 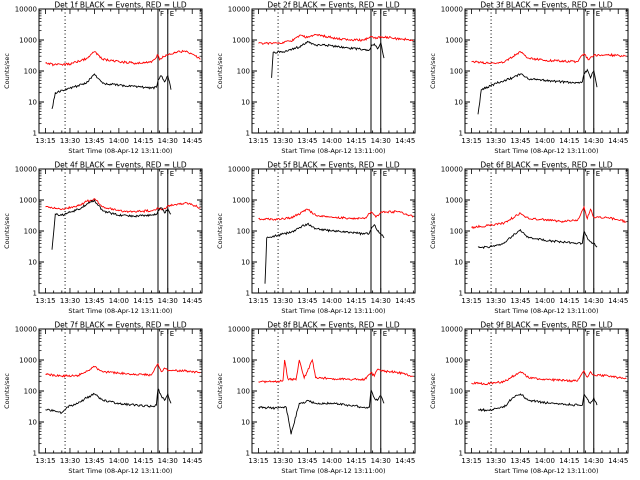 What do you see at coordinates (120, 325) in the screenshot?
I see `panel-title: Det 7f BLACK = Events, RED = LLD` at bounding box center [120, 325].